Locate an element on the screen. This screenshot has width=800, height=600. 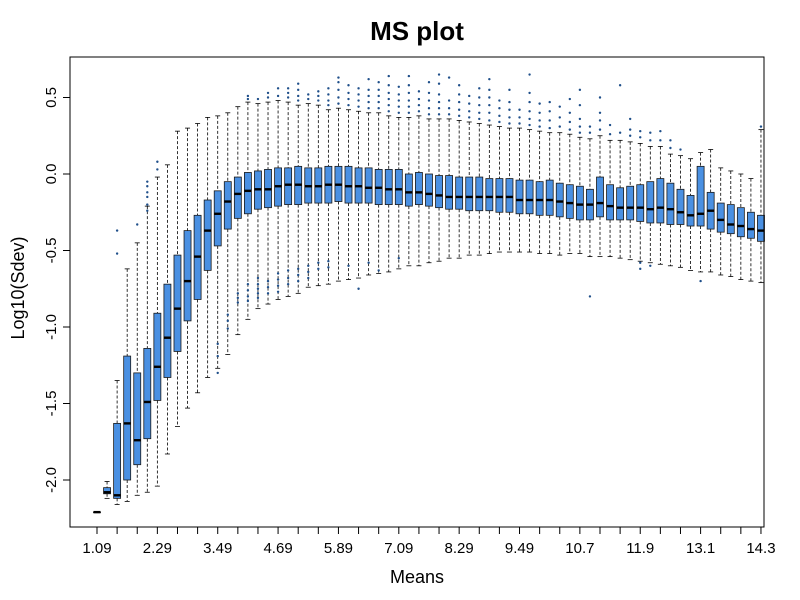
y-tick-label: 0.0 is located at coordinates (51, 174).